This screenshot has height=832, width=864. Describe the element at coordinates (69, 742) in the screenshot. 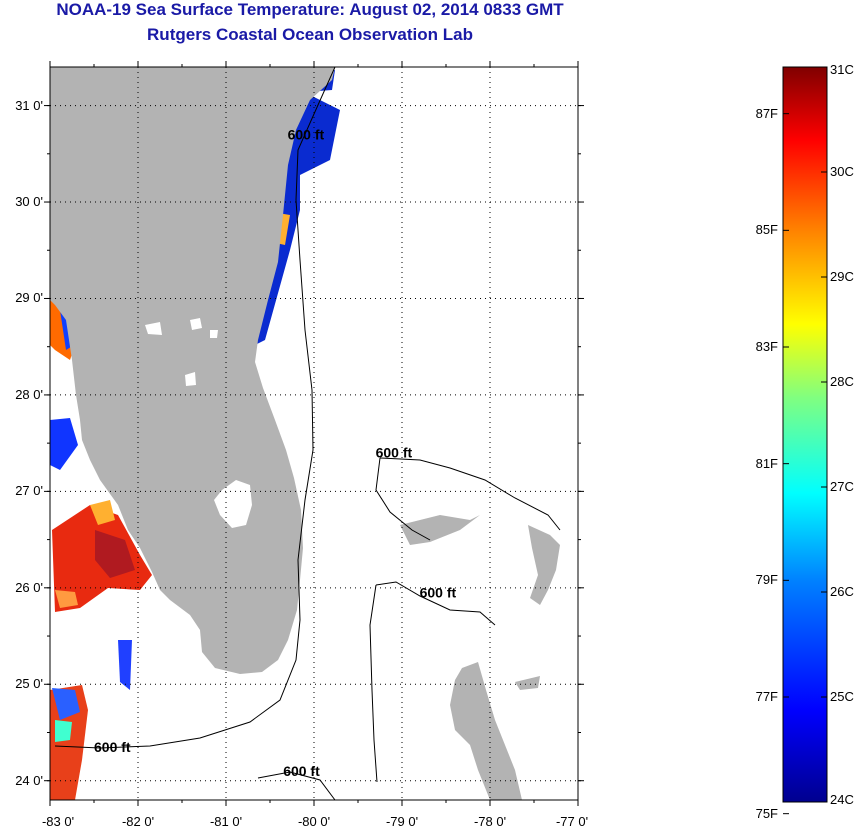

I see `sst-patch-keys` at that location.